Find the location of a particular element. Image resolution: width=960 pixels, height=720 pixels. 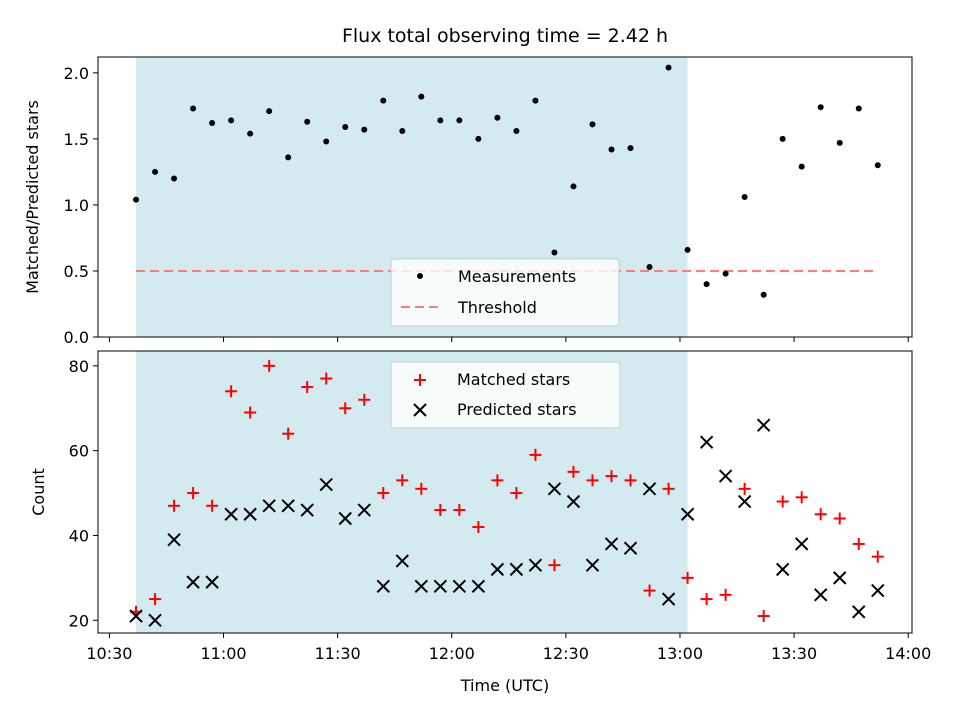

time-x-tick-label: 11:30 is located at coordinates (338, 653).